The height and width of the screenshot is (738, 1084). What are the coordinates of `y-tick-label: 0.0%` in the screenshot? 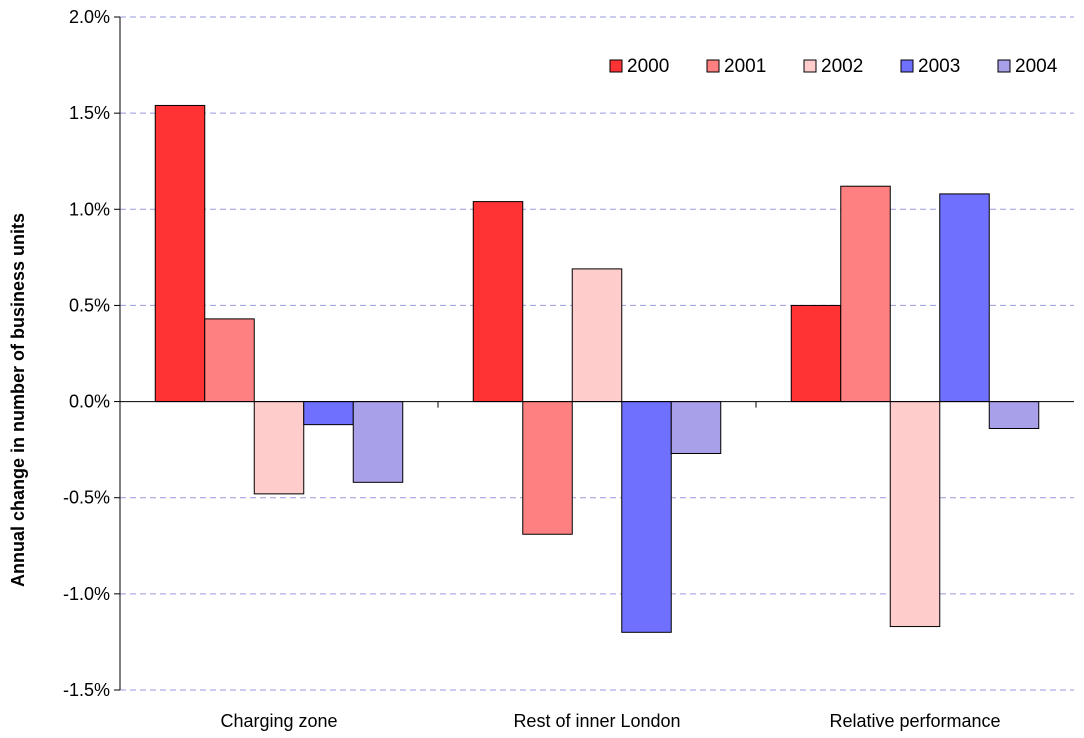 It's located at (89, 402).